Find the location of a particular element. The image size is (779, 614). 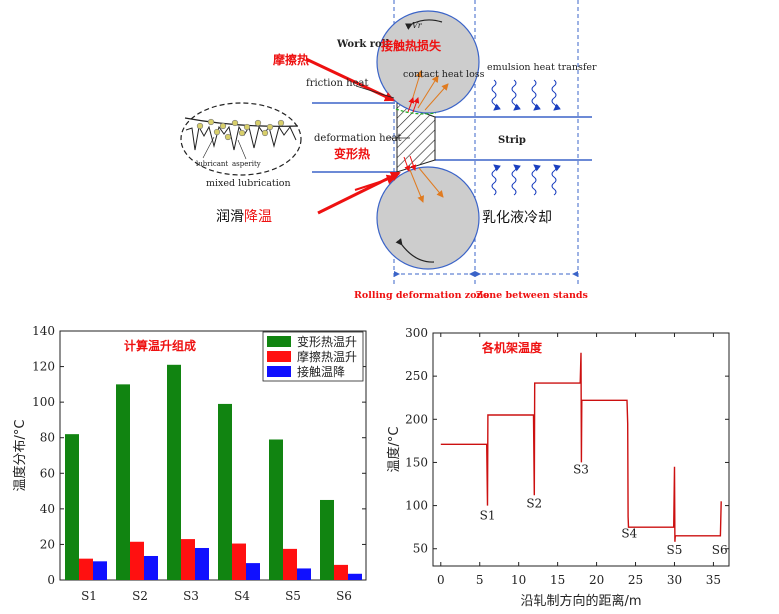

rolling-zone-label: Rolling deformation zone is located at coordinates (421, 295).